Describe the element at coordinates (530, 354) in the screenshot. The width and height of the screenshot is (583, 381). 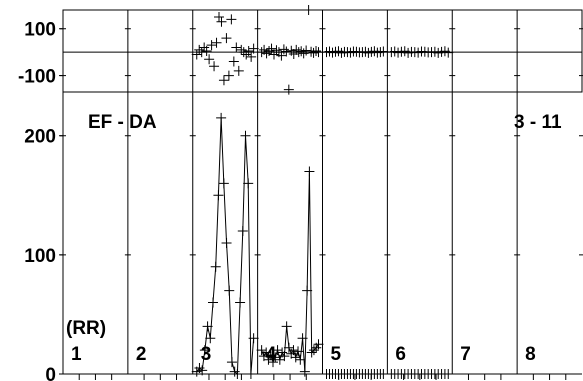
I see `category-label: 8` at that location.